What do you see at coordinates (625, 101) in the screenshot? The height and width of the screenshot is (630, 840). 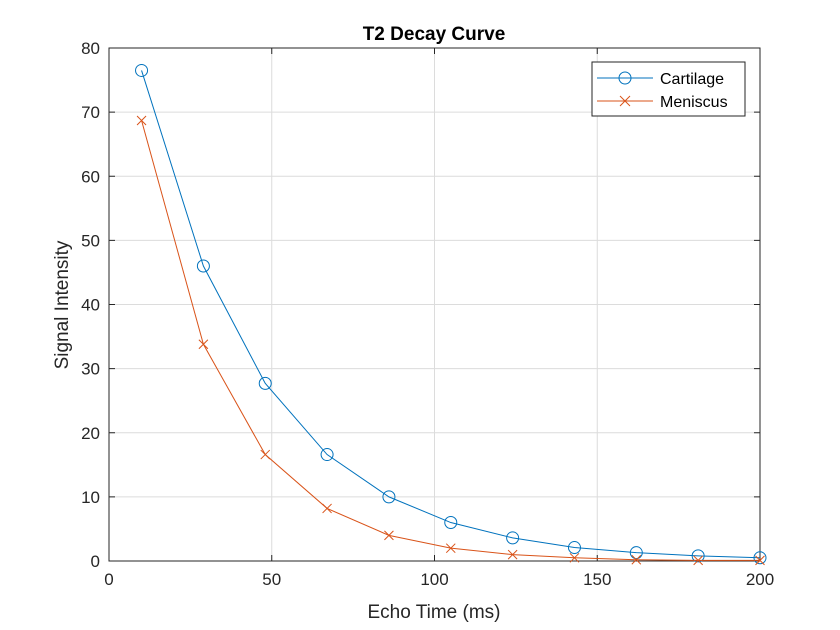 I see `legend-marker-meniscus` at bounding box center [625, 101].